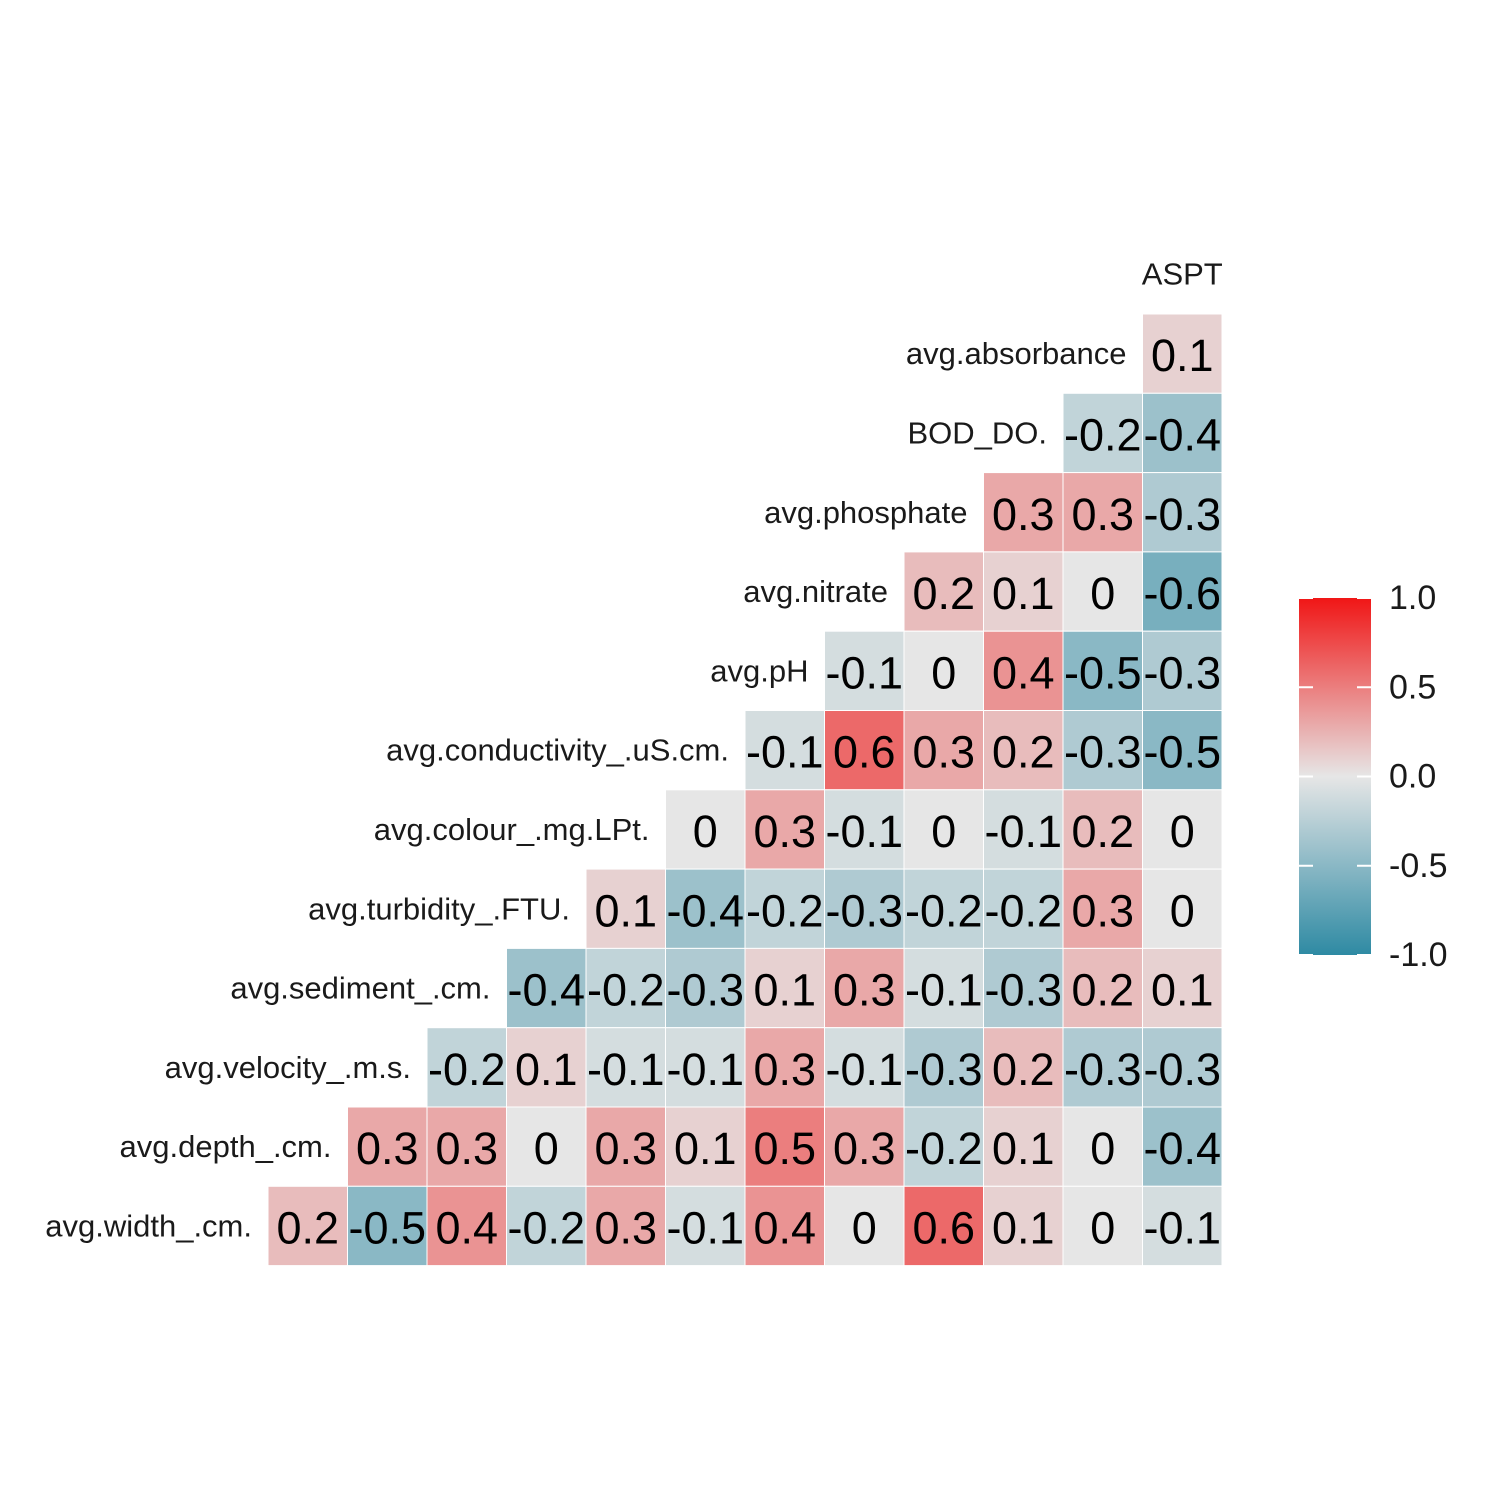  What do you see at coordinates (1412, 598) in the screenshot?
I see `legend-tick-label: 1.0` at bounding box center [1412, 598].